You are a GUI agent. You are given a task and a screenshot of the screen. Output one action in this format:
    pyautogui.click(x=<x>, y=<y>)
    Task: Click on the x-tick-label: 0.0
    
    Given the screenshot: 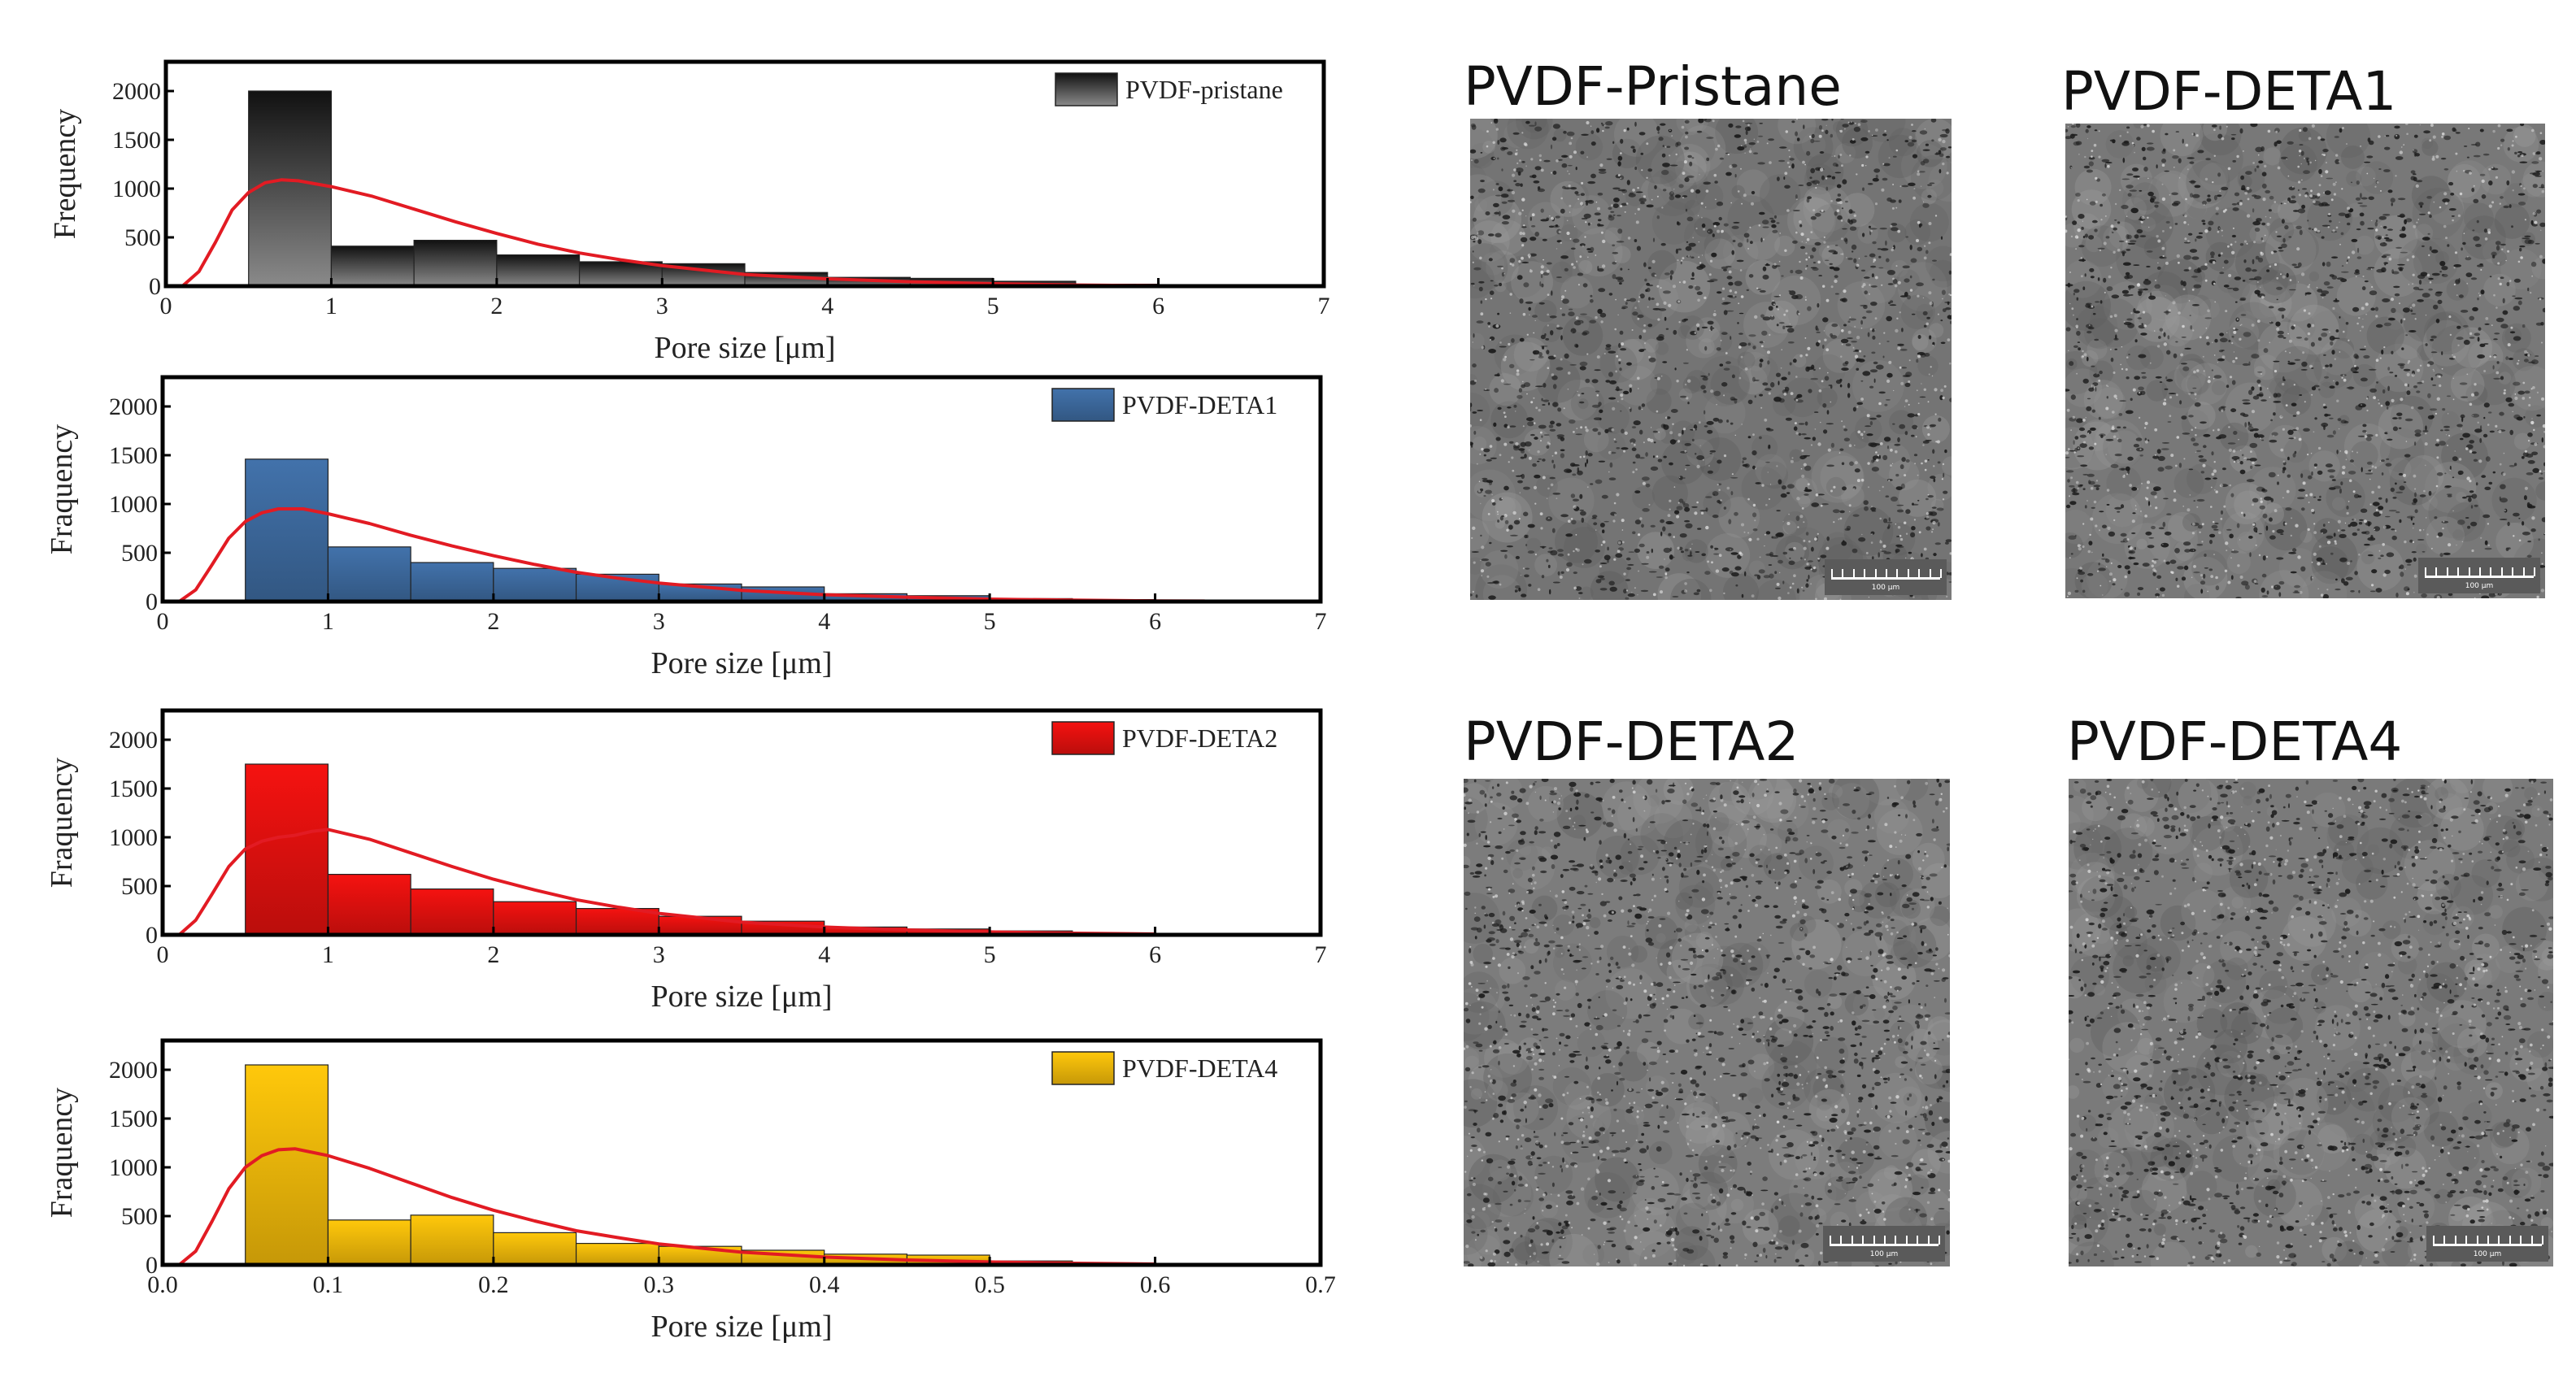 What is the action you would take?
    pyautogui.click(x=163, y=1284)
    